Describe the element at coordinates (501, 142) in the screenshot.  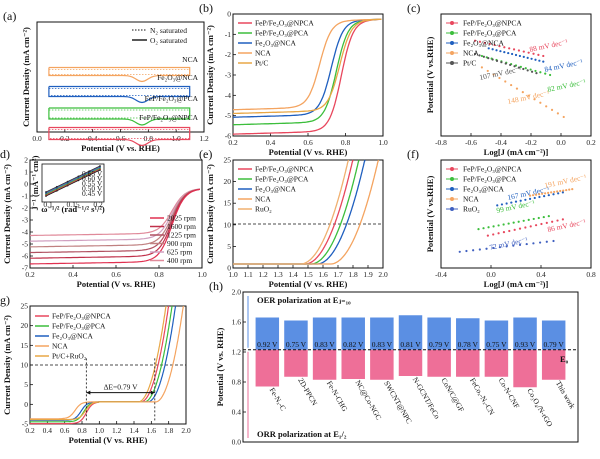
I see `x-tick-label-c: -0.4` at that location.